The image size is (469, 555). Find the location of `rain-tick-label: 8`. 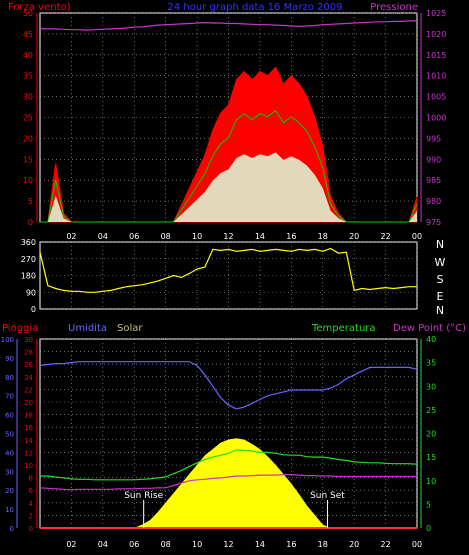

rain-tick-label: 8 is located at coordinates (31, 479).